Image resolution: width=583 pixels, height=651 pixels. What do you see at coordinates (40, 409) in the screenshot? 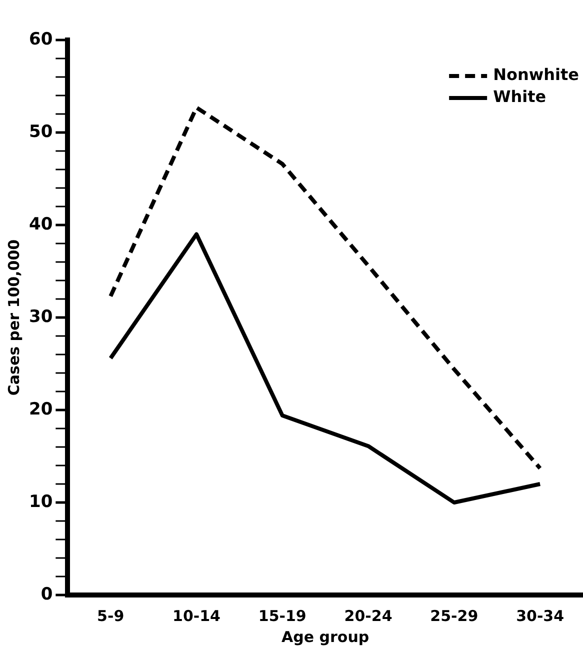
I see `y-tick-label: 20` at bounding box center [40, 409].